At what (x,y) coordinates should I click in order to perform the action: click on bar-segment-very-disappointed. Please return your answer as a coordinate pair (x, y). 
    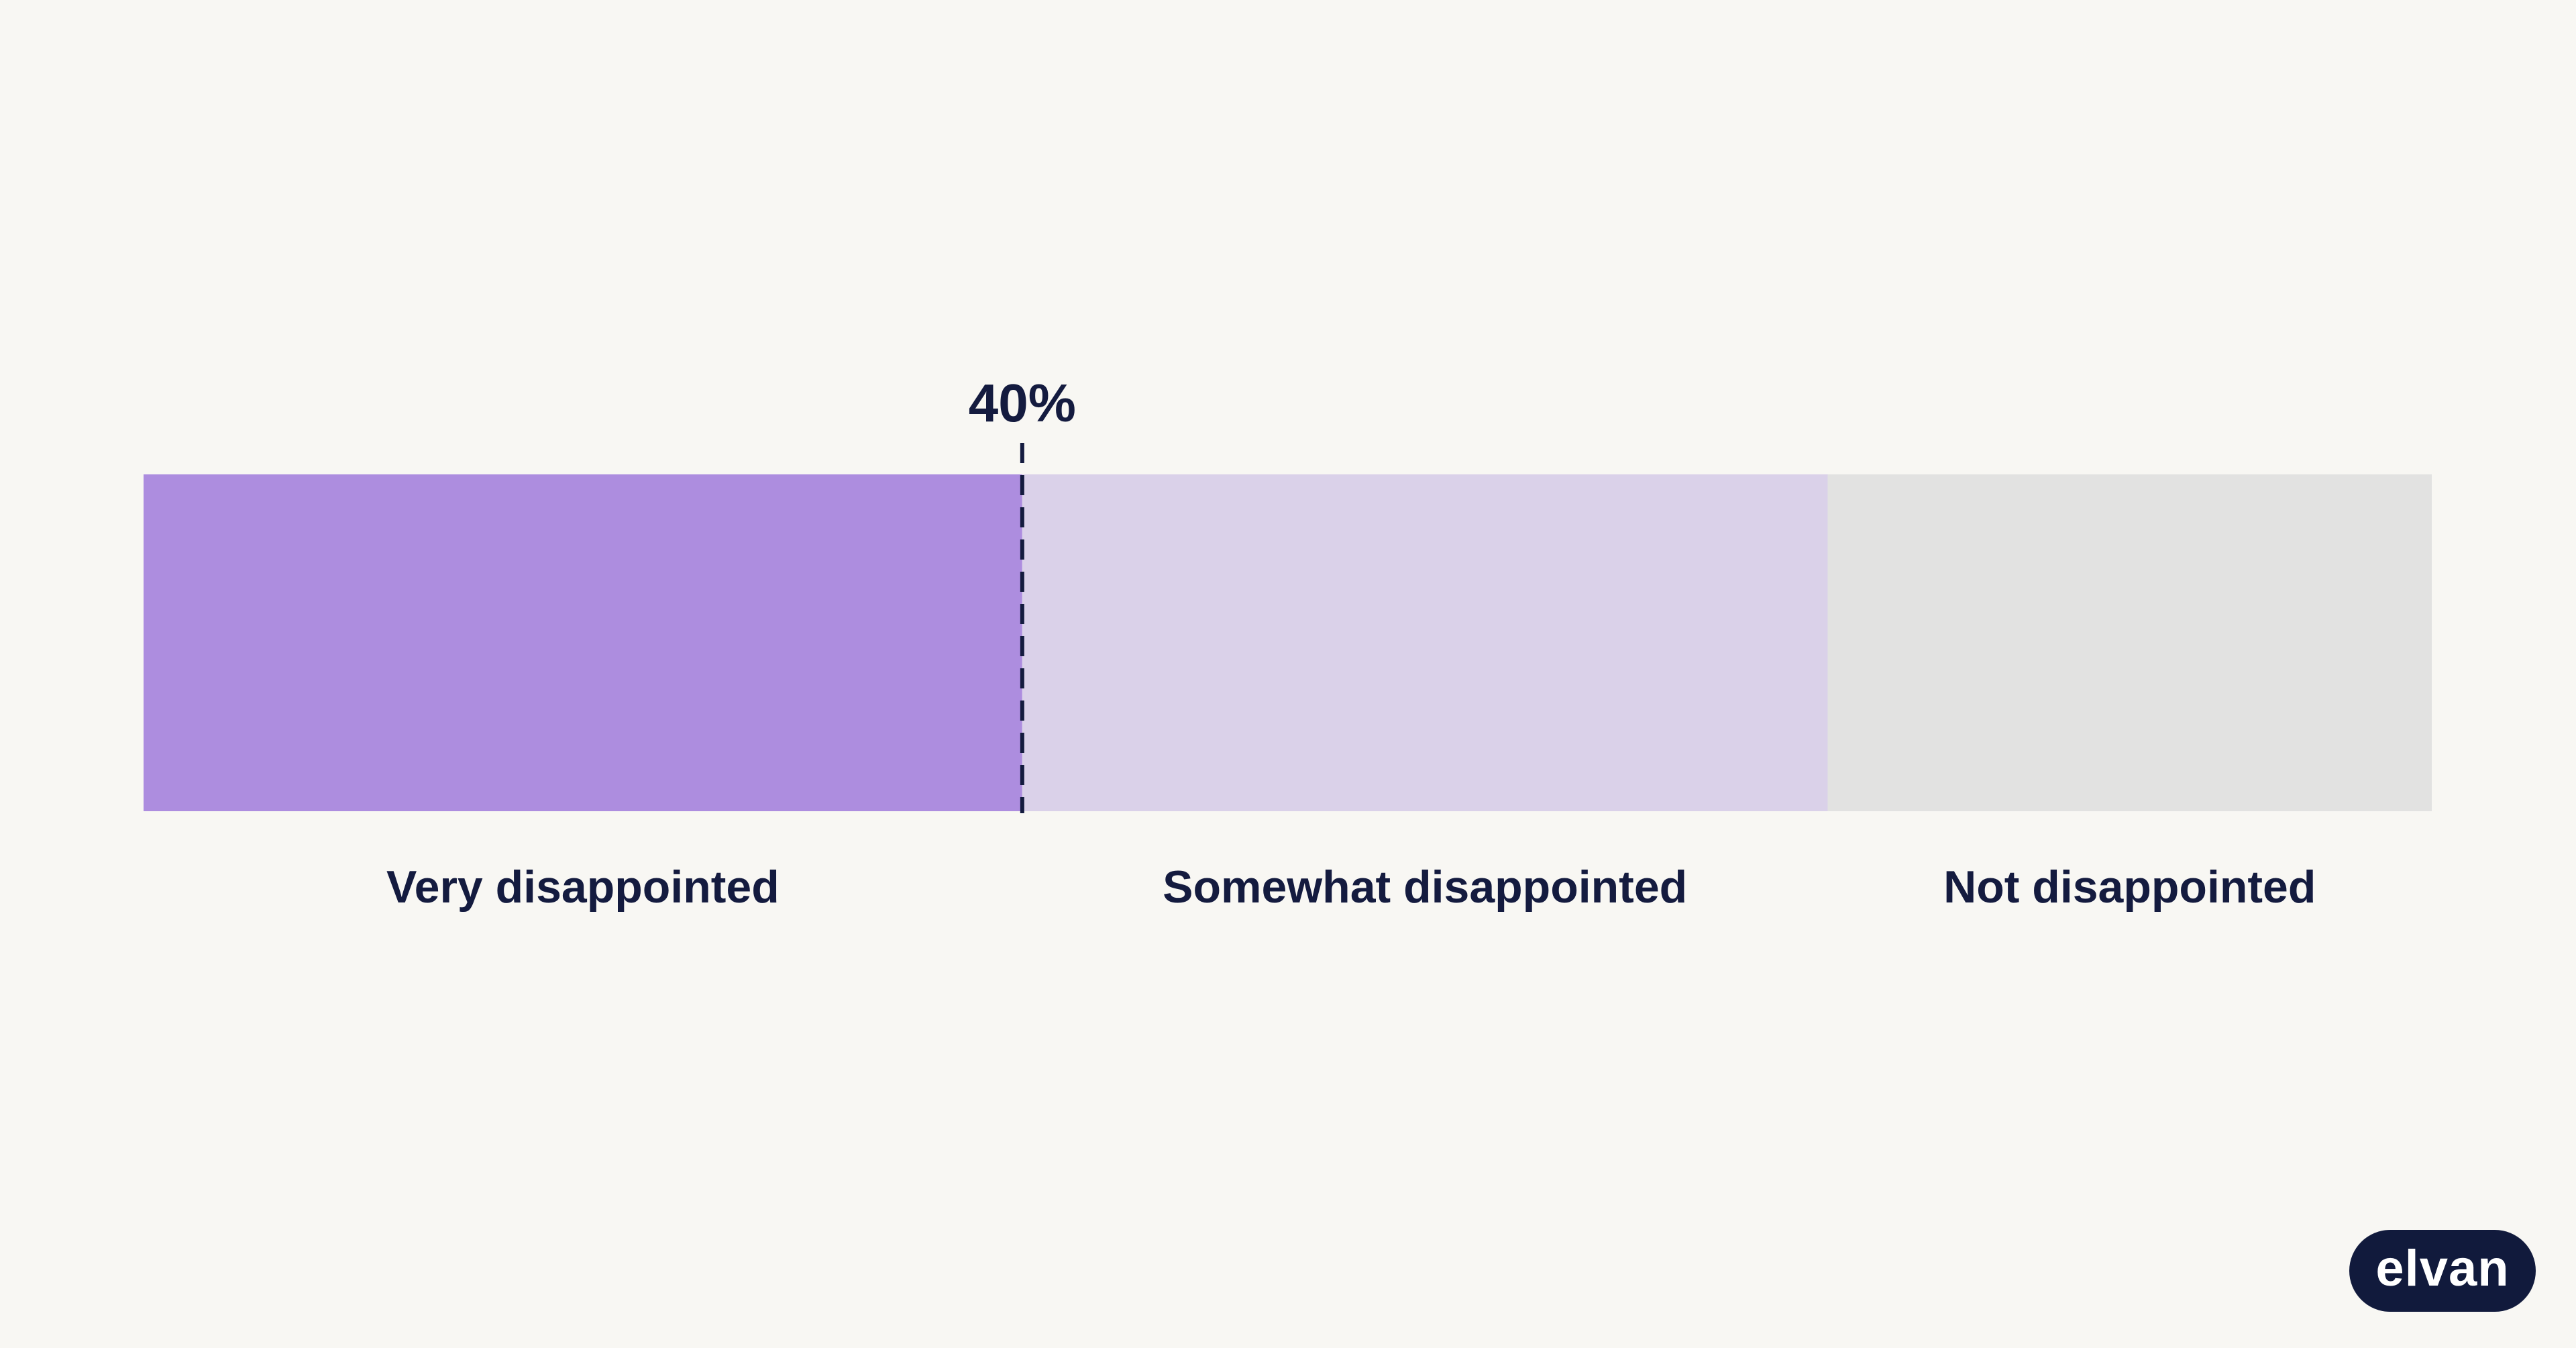
    Looking at the image, I should click on (583, 643).